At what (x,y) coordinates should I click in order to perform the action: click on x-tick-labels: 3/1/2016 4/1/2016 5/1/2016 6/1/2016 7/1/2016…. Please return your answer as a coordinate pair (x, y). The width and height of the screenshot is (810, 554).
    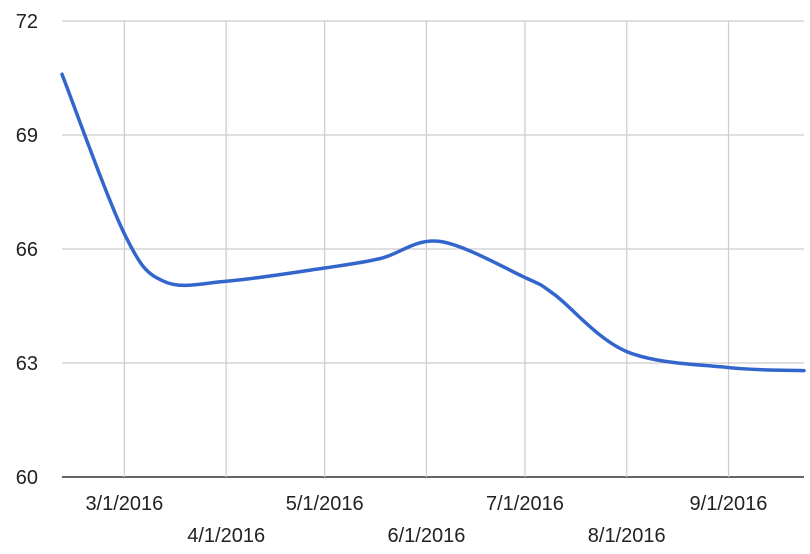
    Looking at the image, I should click on (426, 520).